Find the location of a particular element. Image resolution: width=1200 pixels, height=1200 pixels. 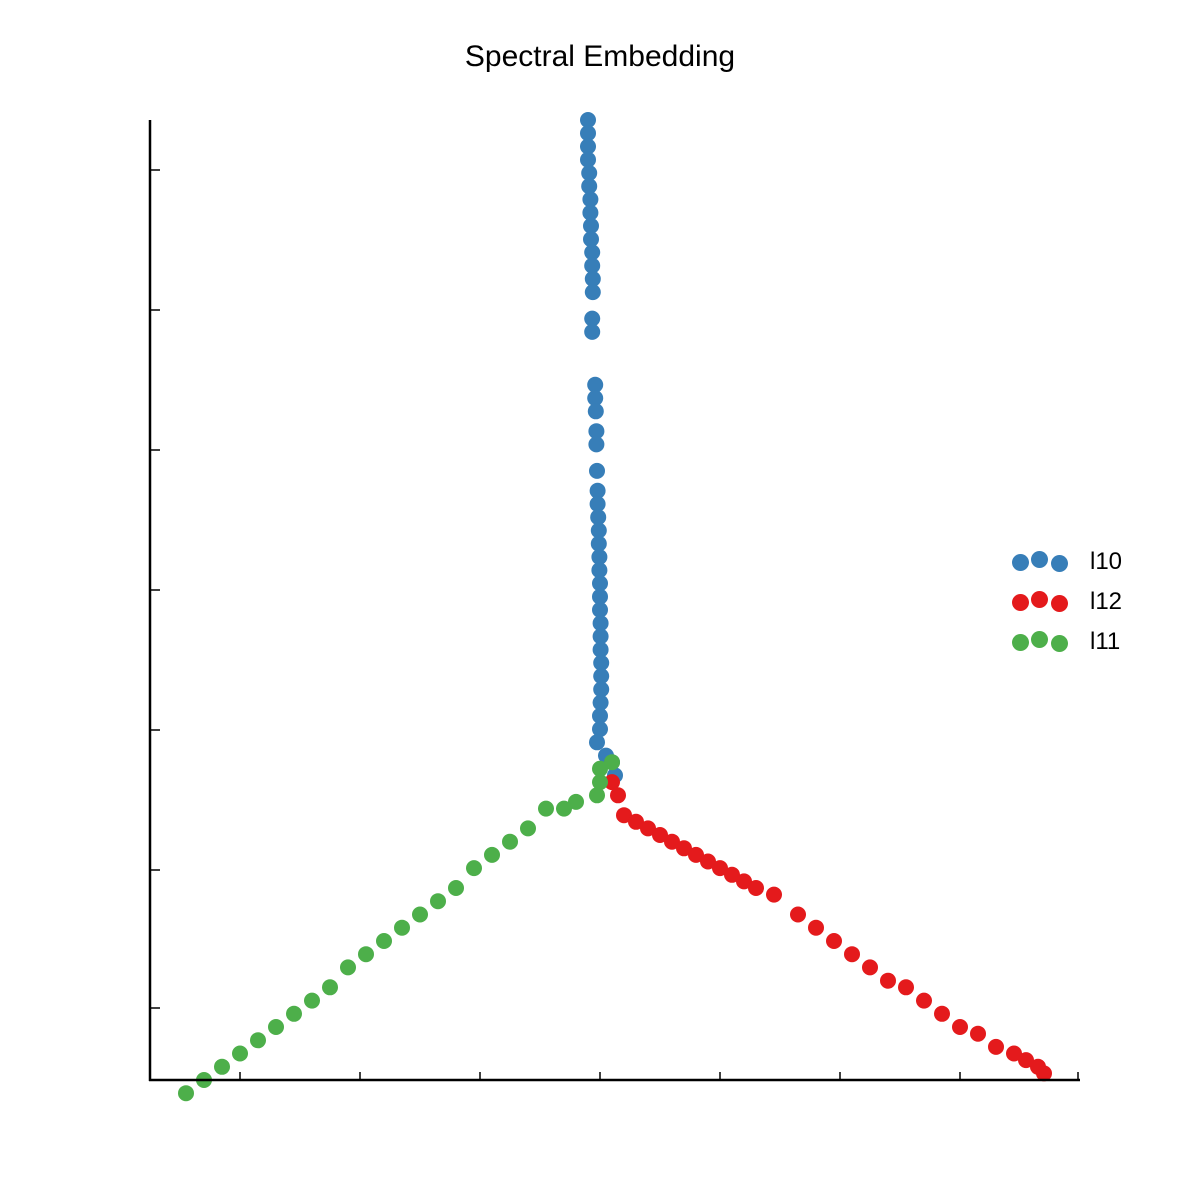

legend-item-l12: l12 is located at coordinates (1066, 602).